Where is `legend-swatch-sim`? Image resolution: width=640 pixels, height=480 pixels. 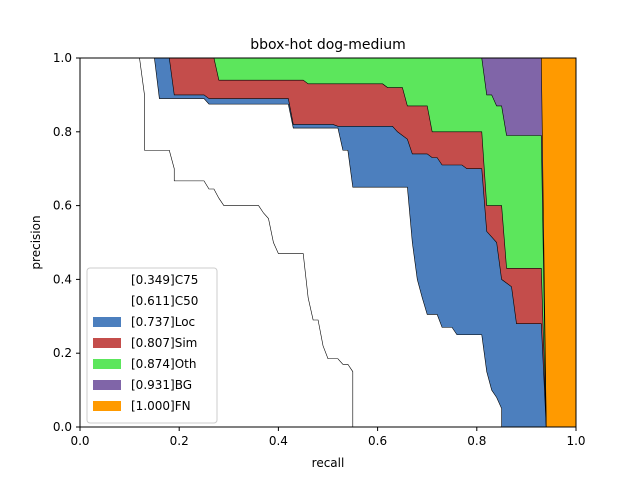
legend-swatch-sim is located at coordinates (107, 343).